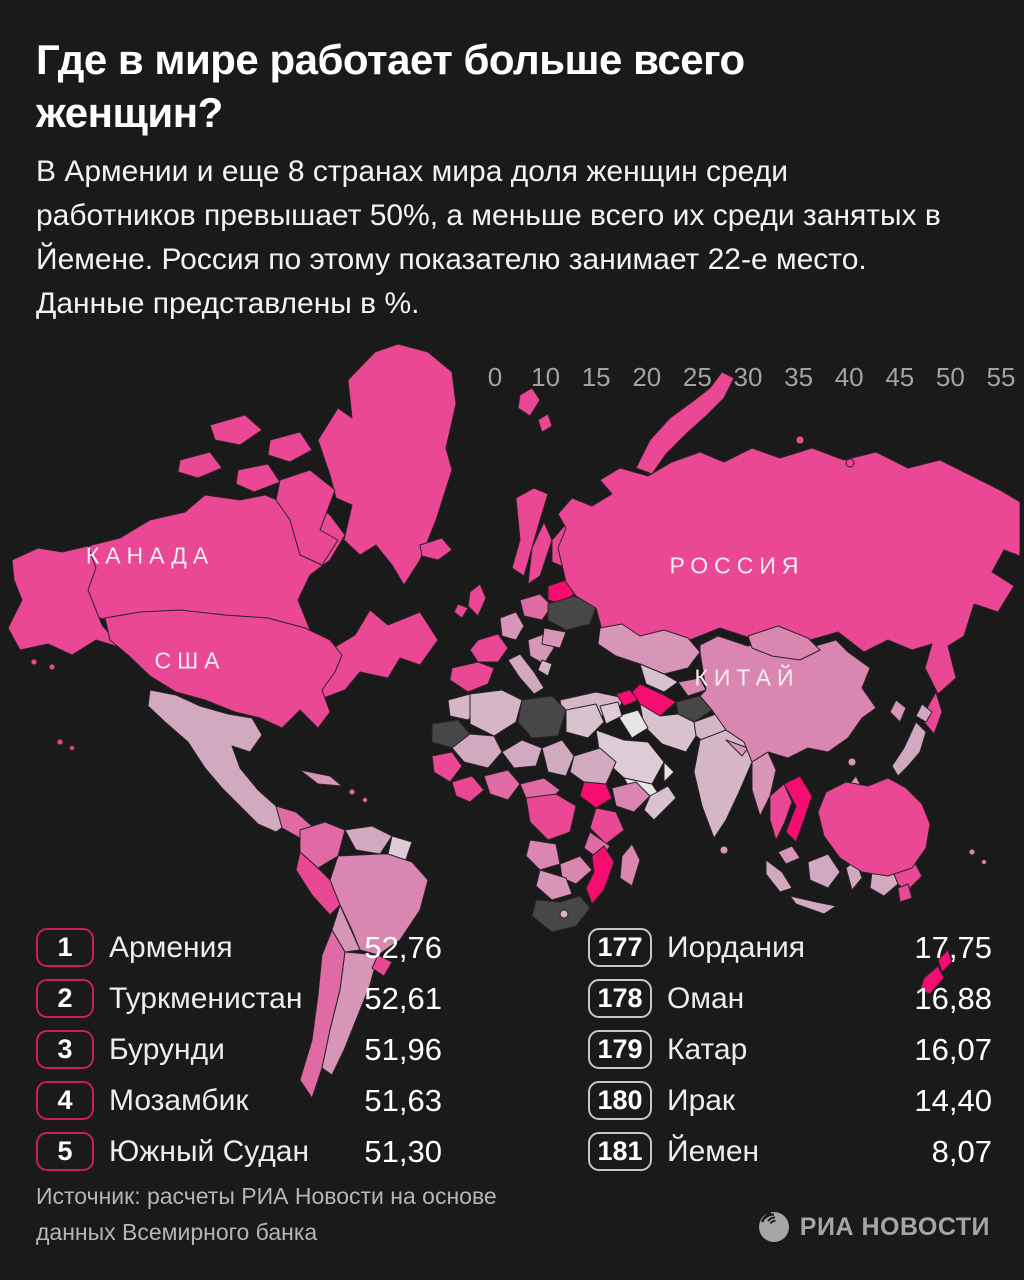 The height and width of the screenshot is (1280, 1024). I want to click on rank-country: Иордания, so click(736, 947).